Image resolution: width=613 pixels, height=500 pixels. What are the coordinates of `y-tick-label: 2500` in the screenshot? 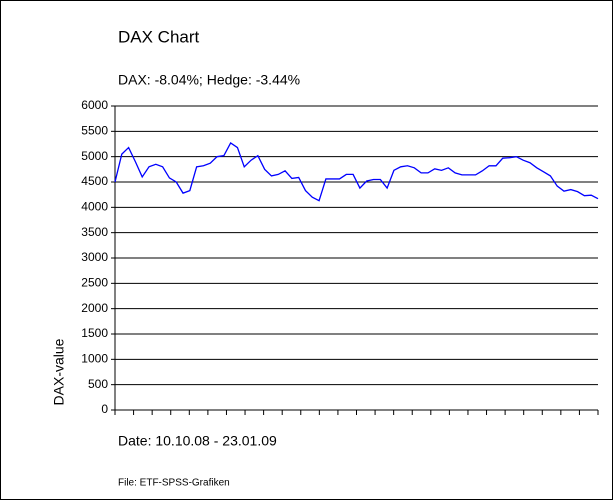 It's located at (94, 283).